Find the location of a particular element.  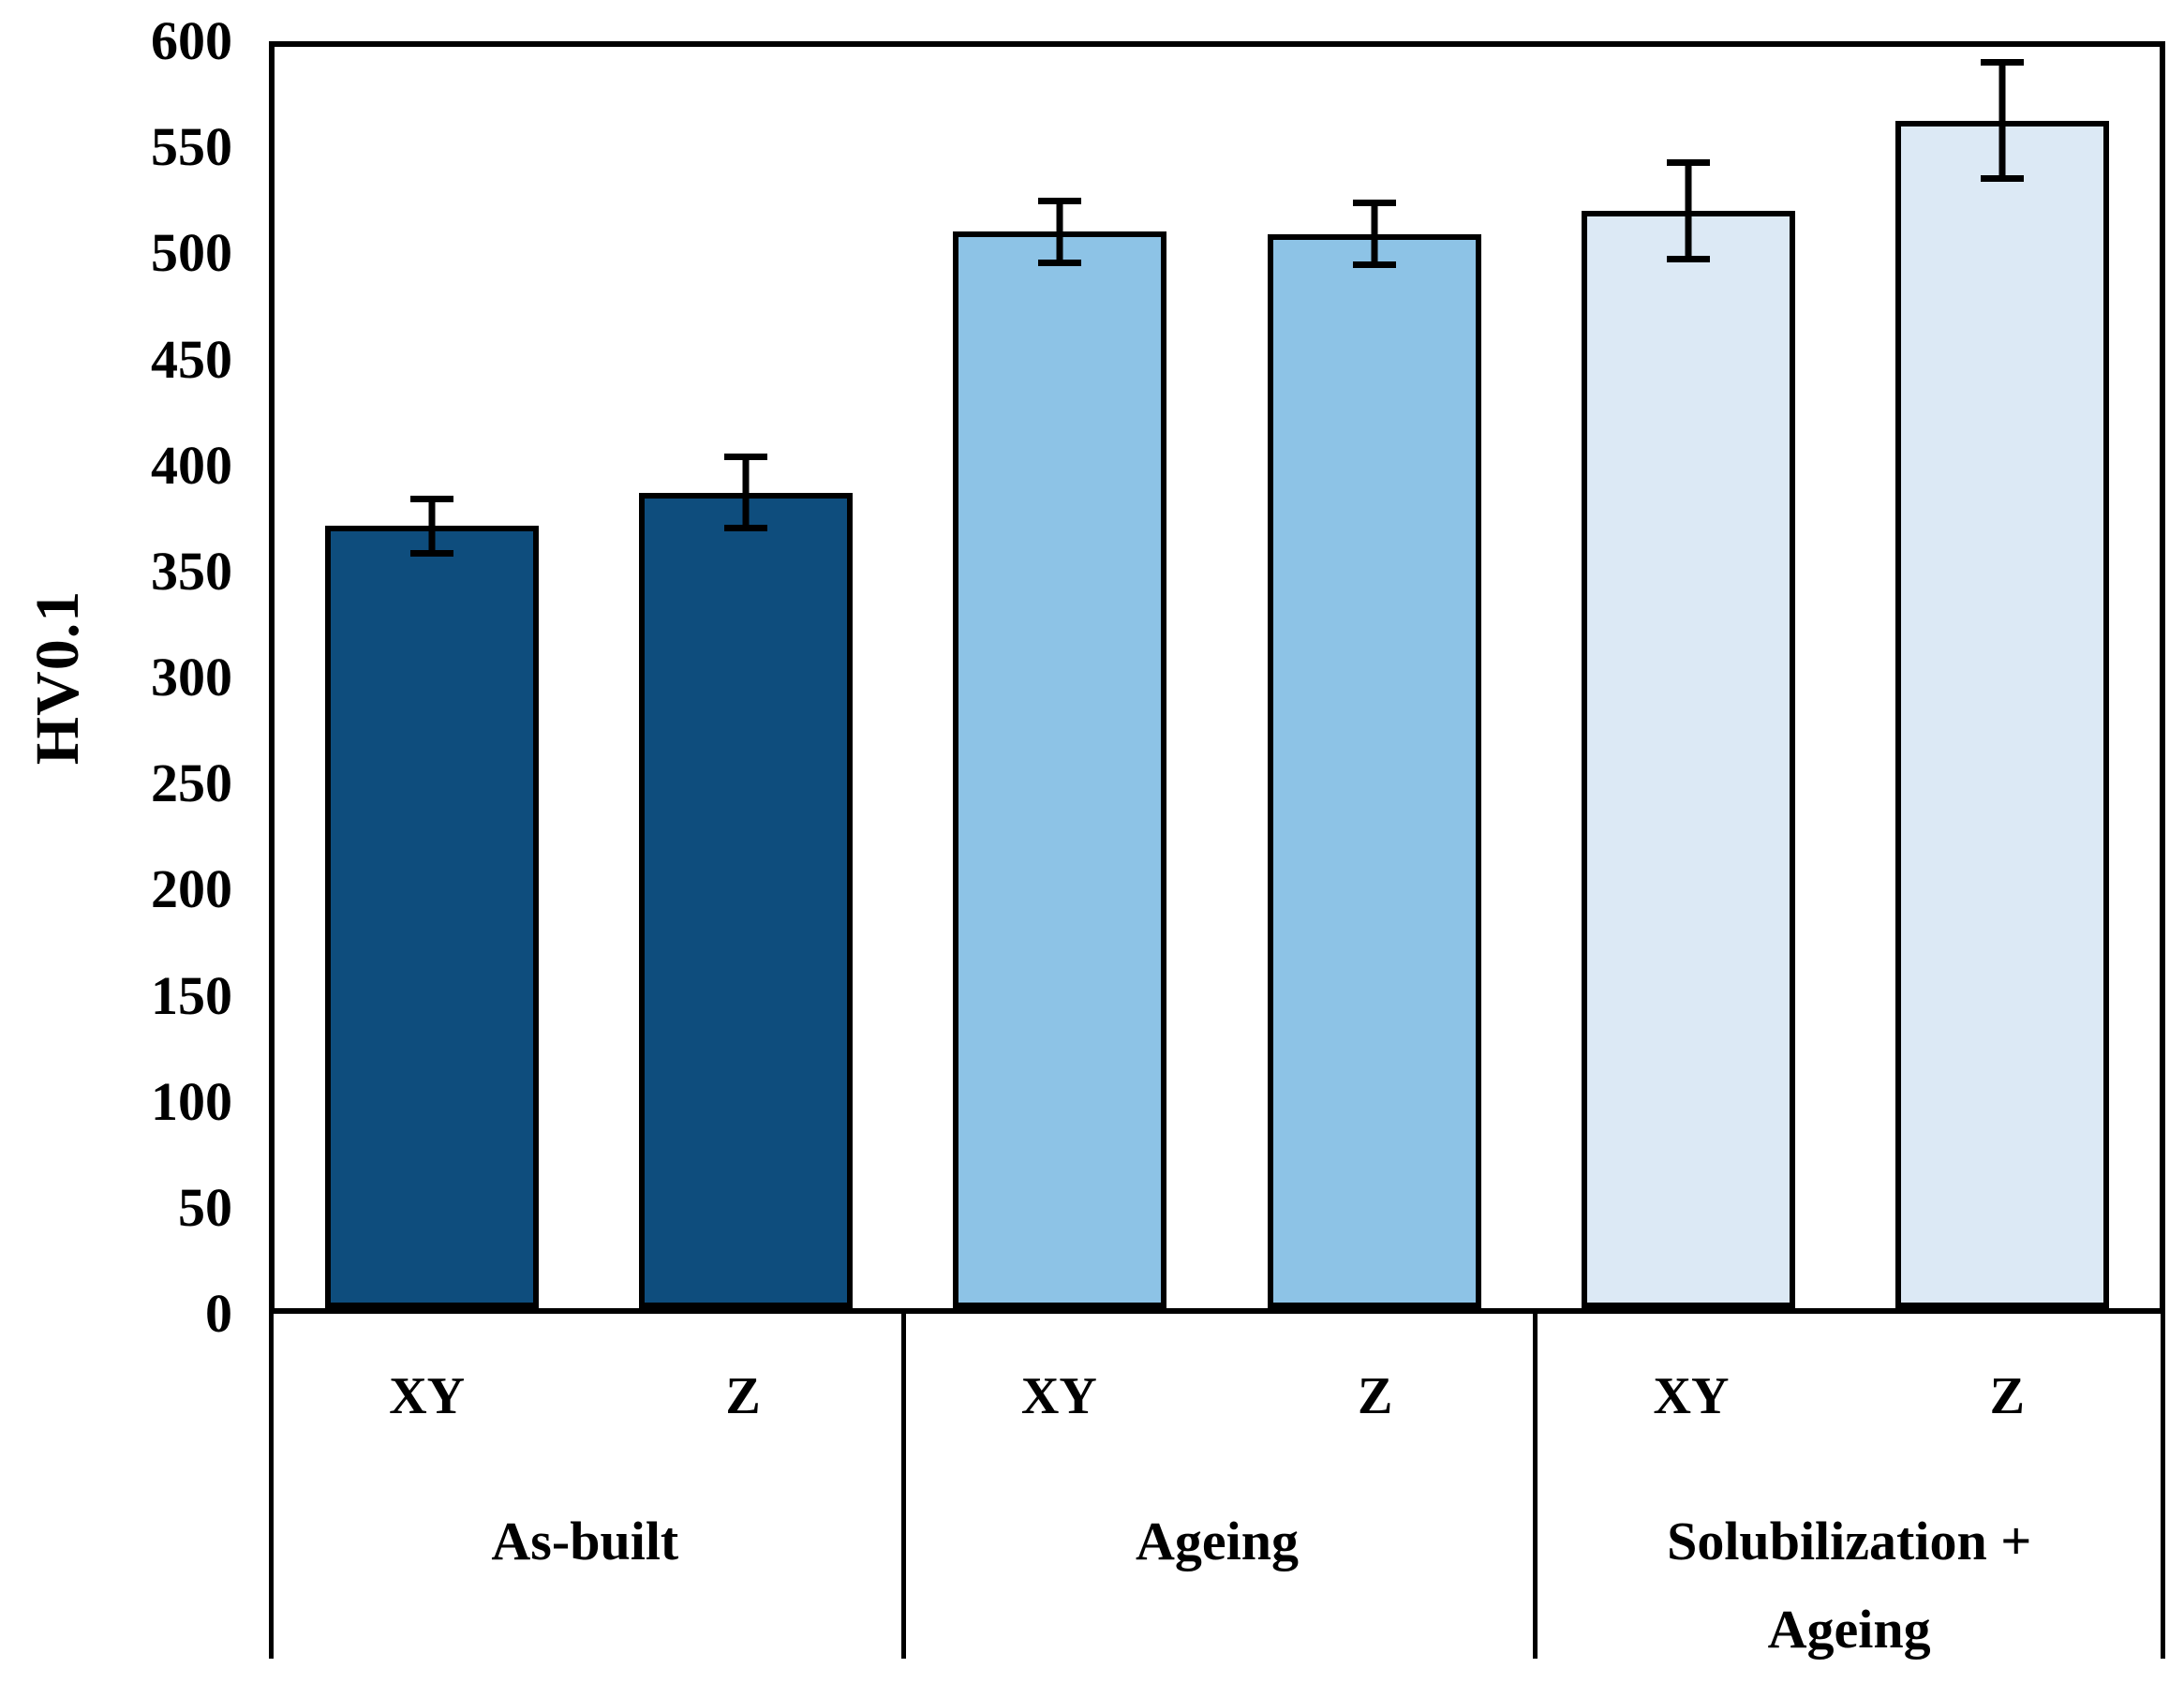

y-tick-label: 400 is located at coordinates (191, 465).